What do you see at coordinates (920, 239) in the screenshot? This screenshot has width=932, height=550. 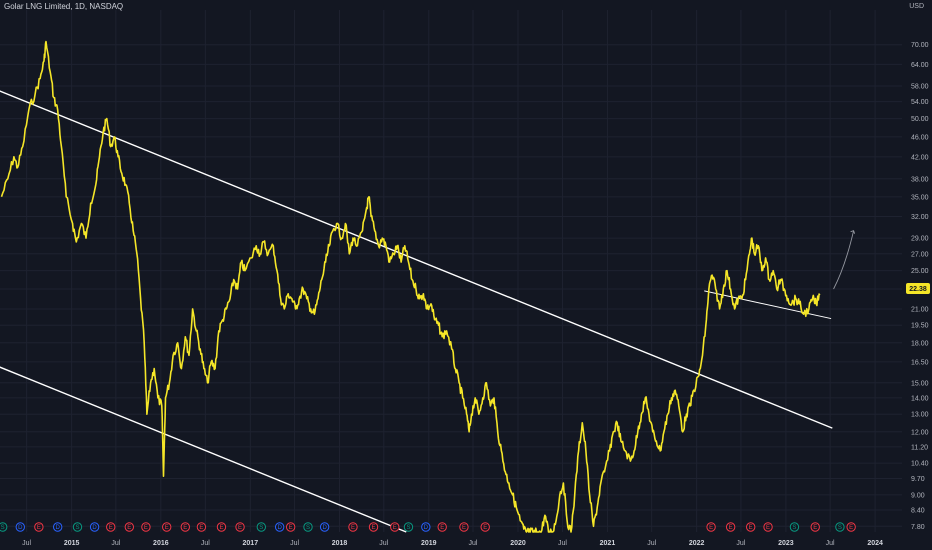 I see `y-tick-label: 29.00` at bounding box center [920, 239].